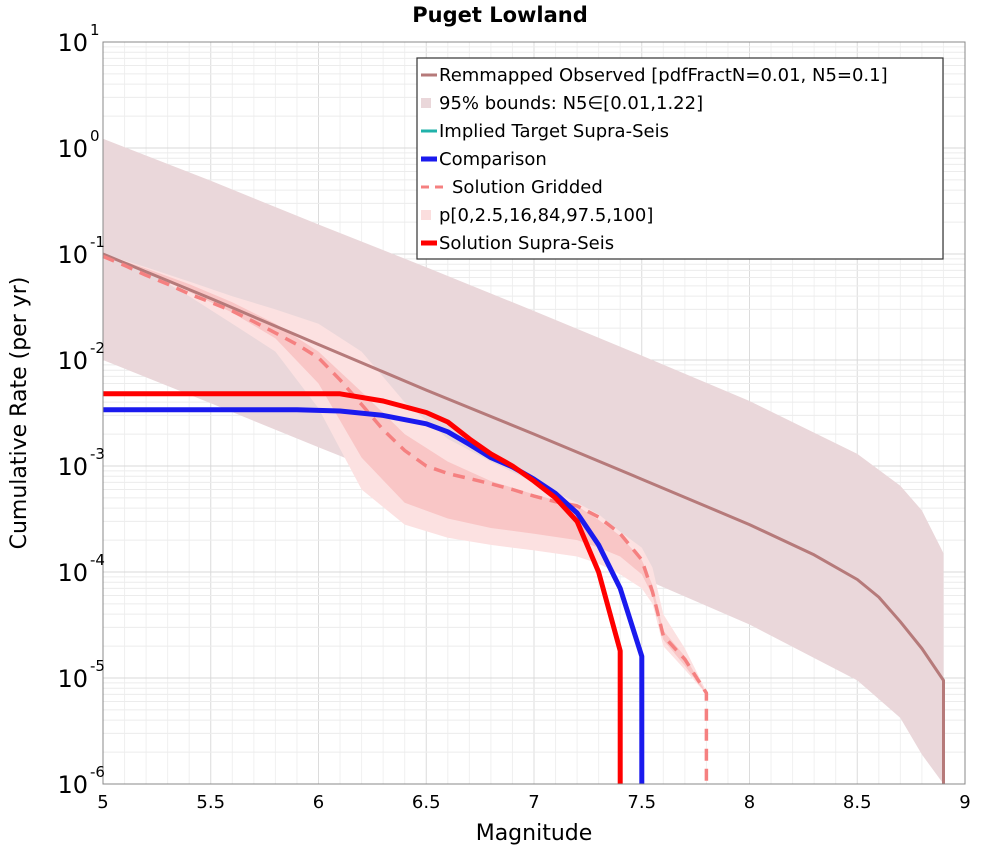  What do you see at coordinates (546, 215) in the screenshot?
I see `legend-item-5-label: p[0,2.5,16,84,97.5,100]` at bounding box center [546, 215].